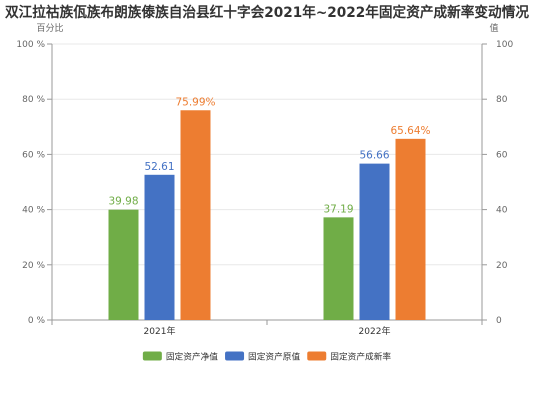  What do you see at coordinates (30, 45) in the screenshot?
I see `y-left-tick-label: 100 %` at bounding box center [30, 45].